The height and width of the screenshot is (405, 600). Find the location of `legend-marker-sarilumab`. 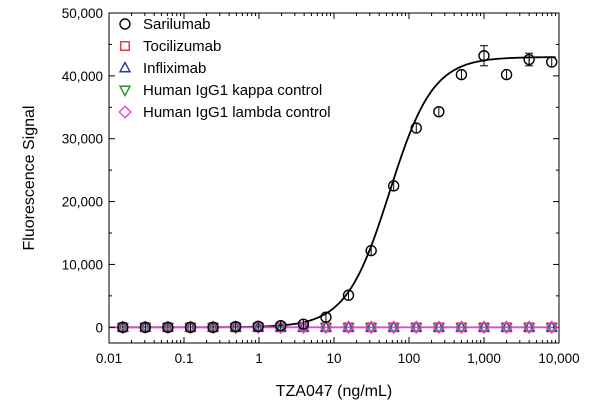

legend-marker-sarilumab is located at coordinates (125, 24).